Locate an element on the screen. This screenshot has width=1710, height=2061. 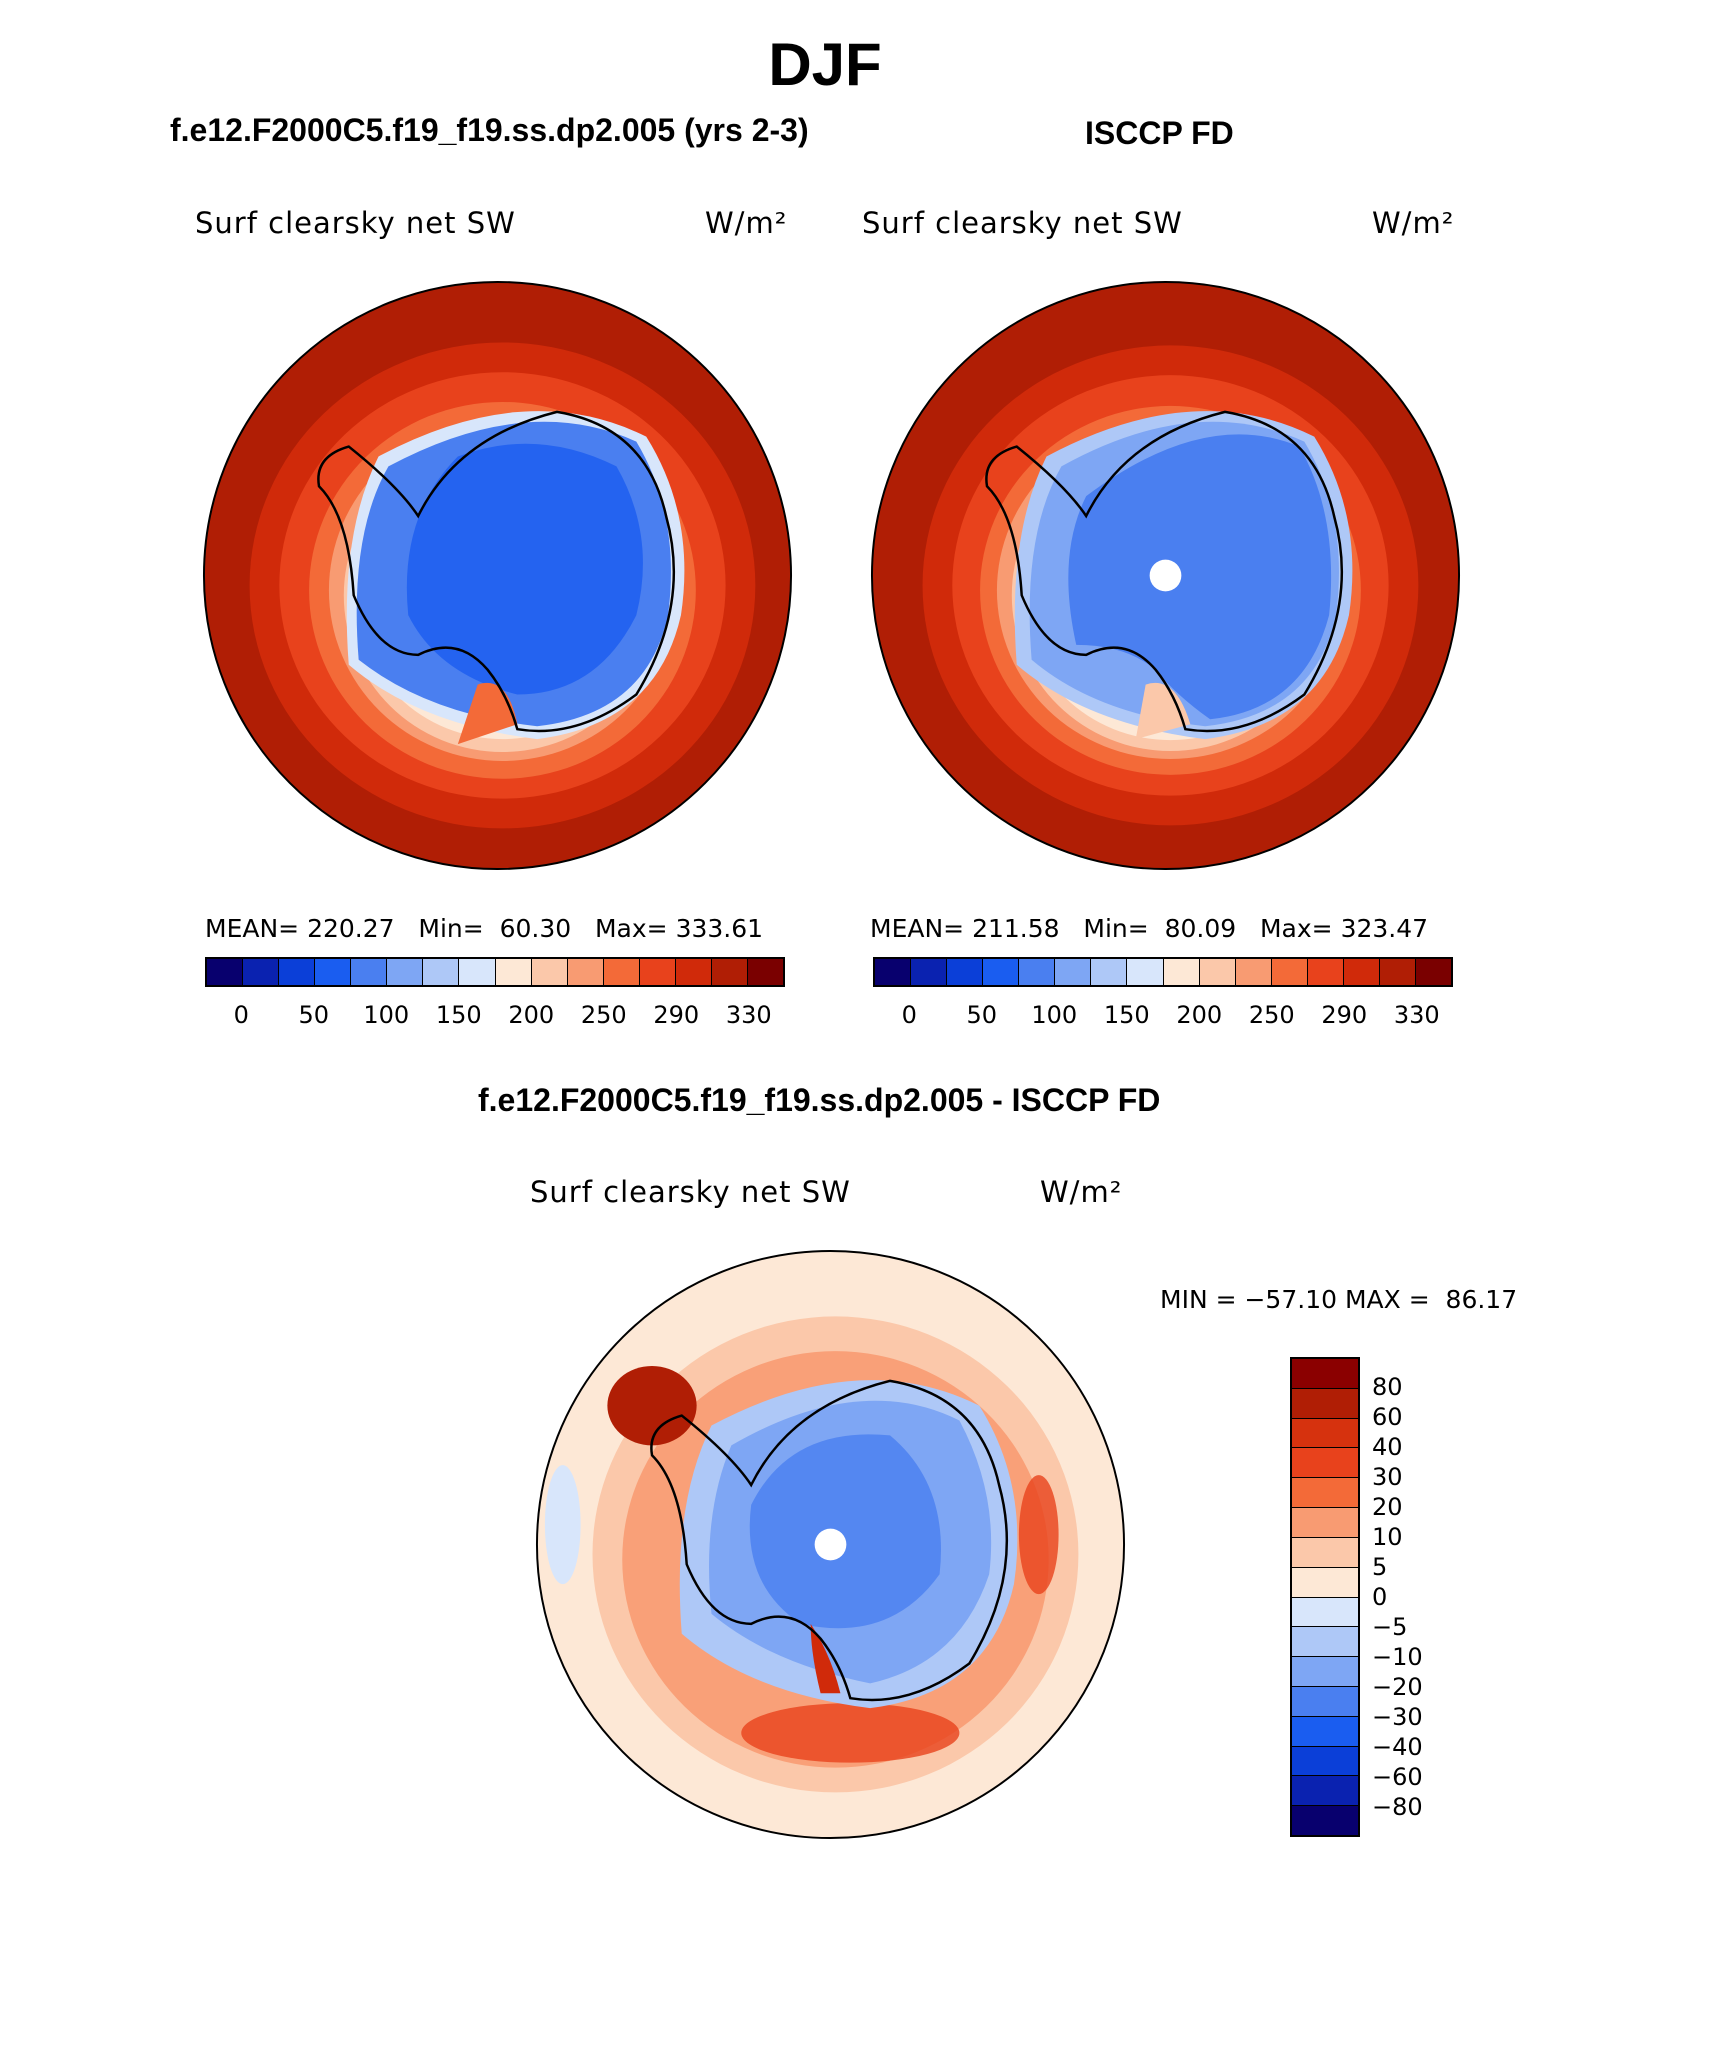
colorbar-tick-label: −10 is located at coordinates (1397, 1657).